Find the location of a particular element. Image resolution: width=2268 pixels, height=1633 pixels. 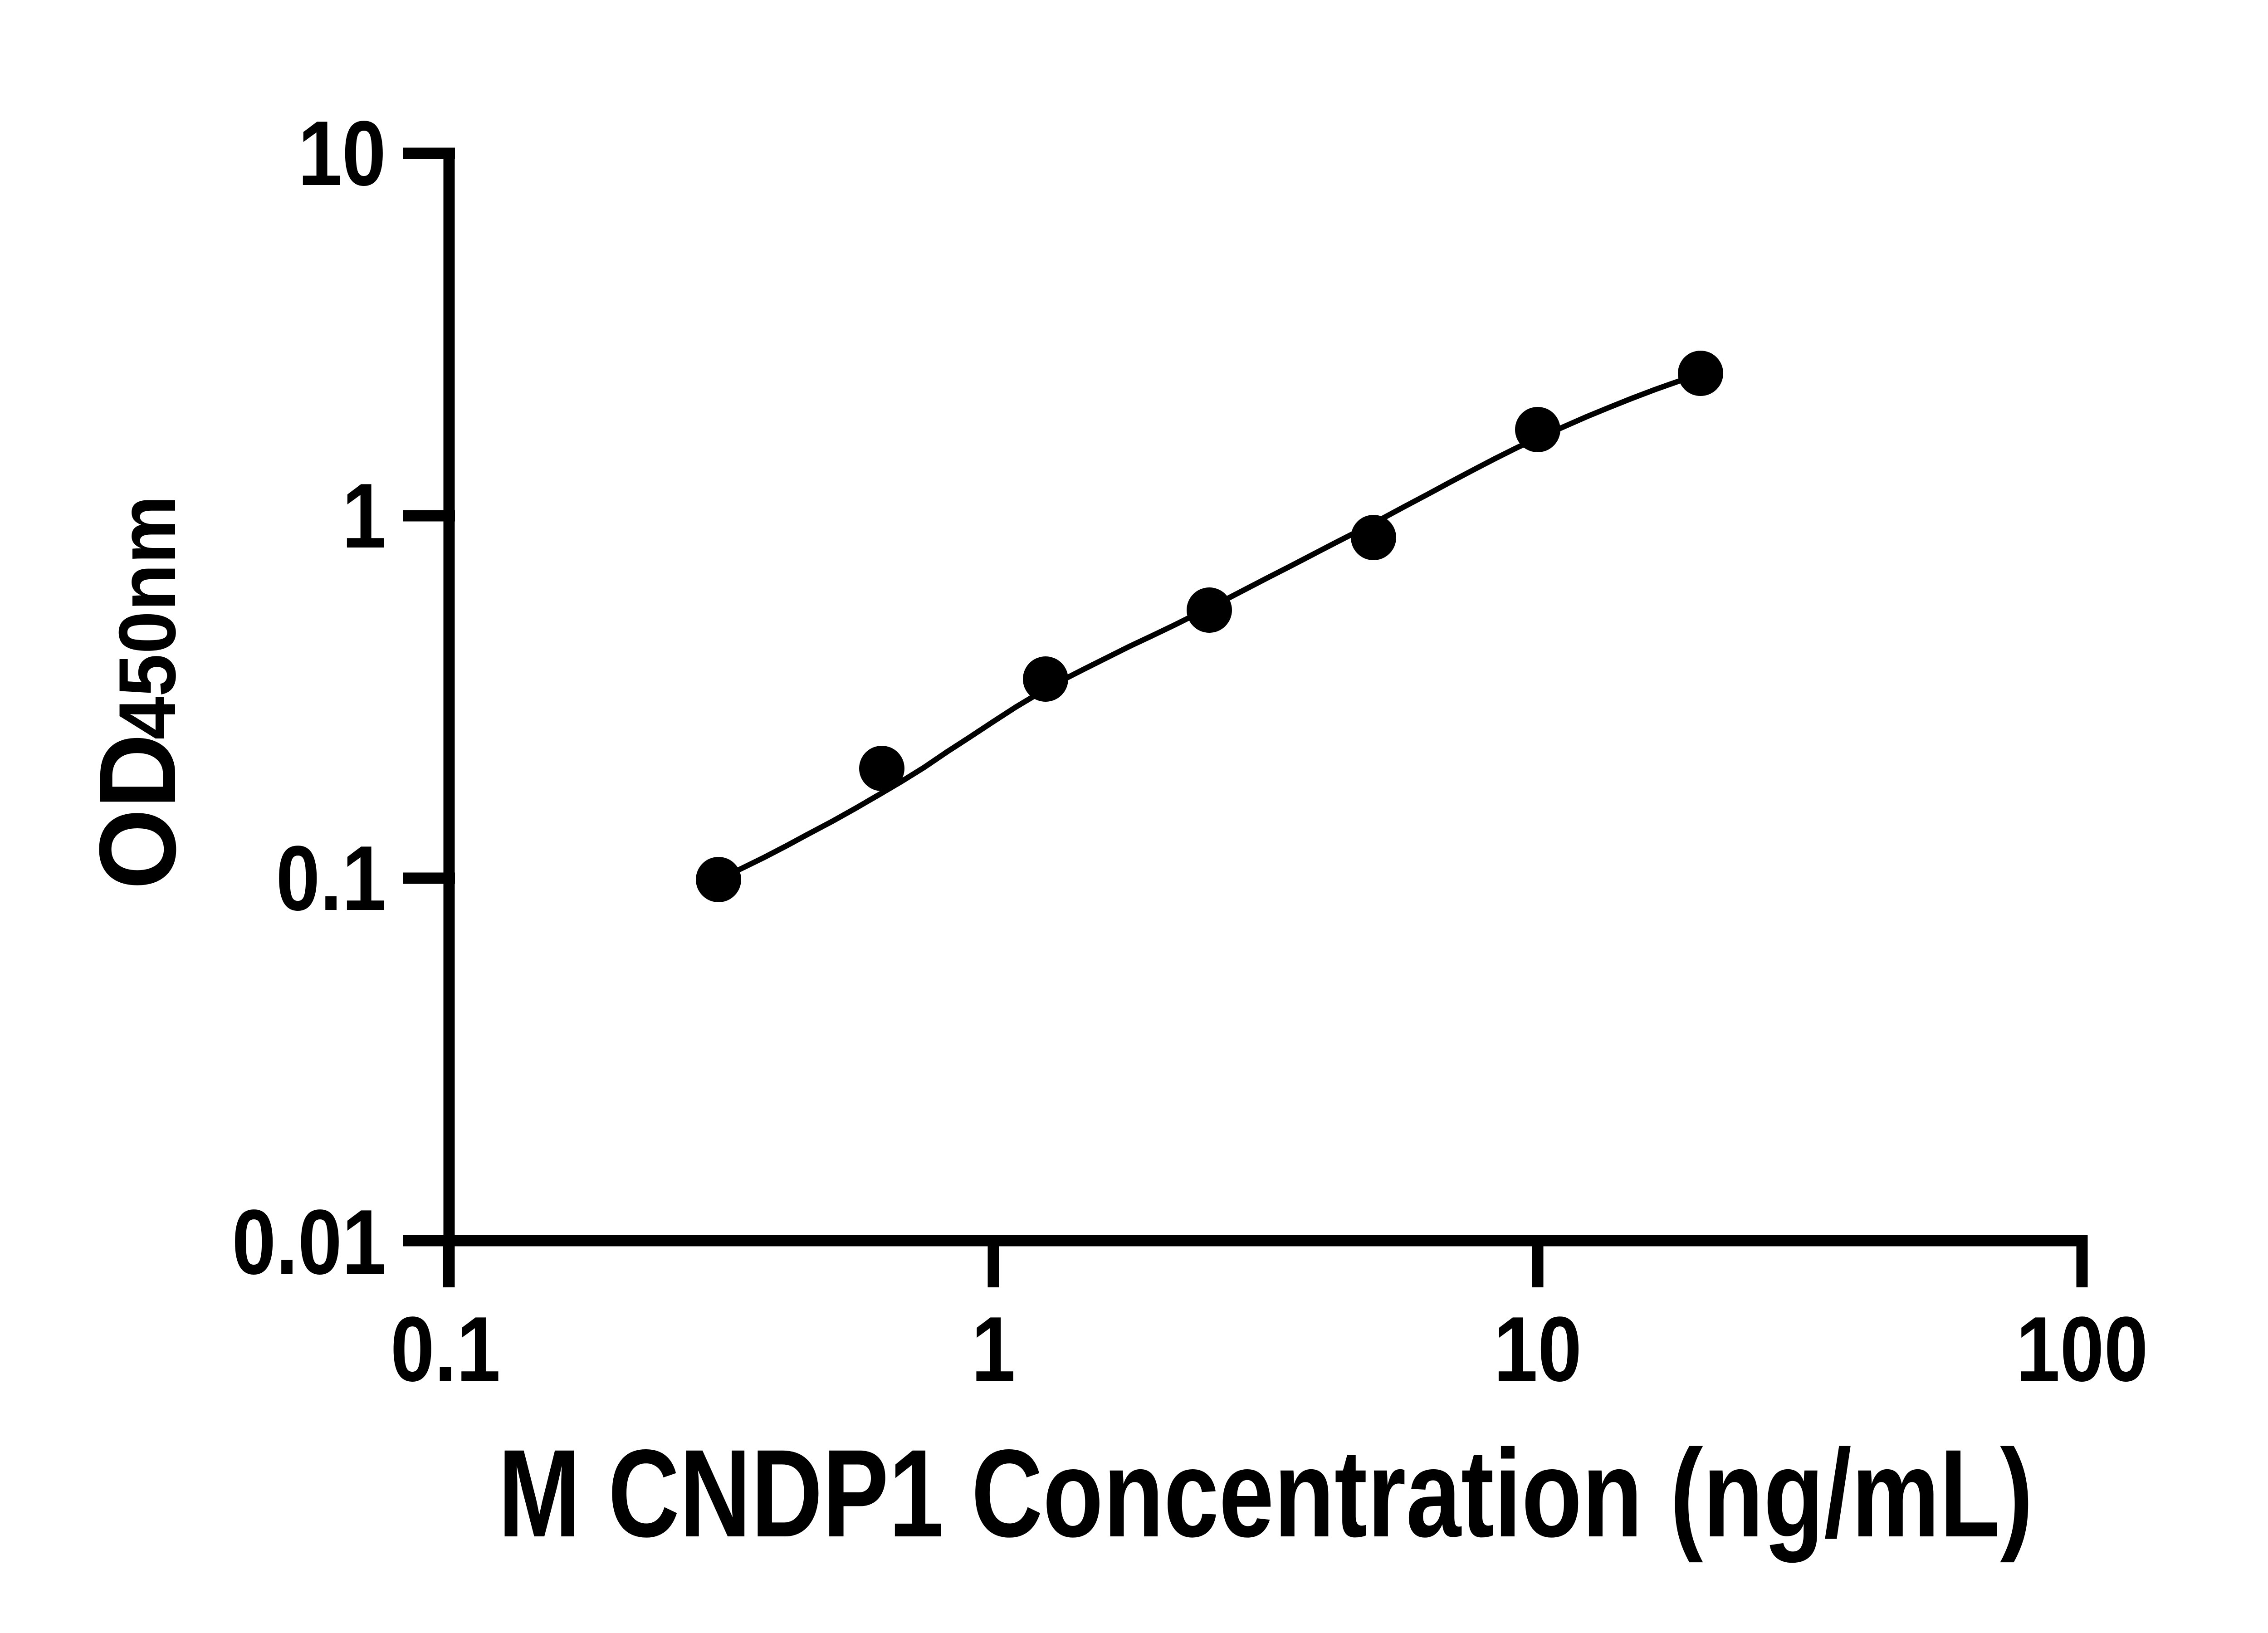

svg-text: 450nm is located at coordinates (147, 617).